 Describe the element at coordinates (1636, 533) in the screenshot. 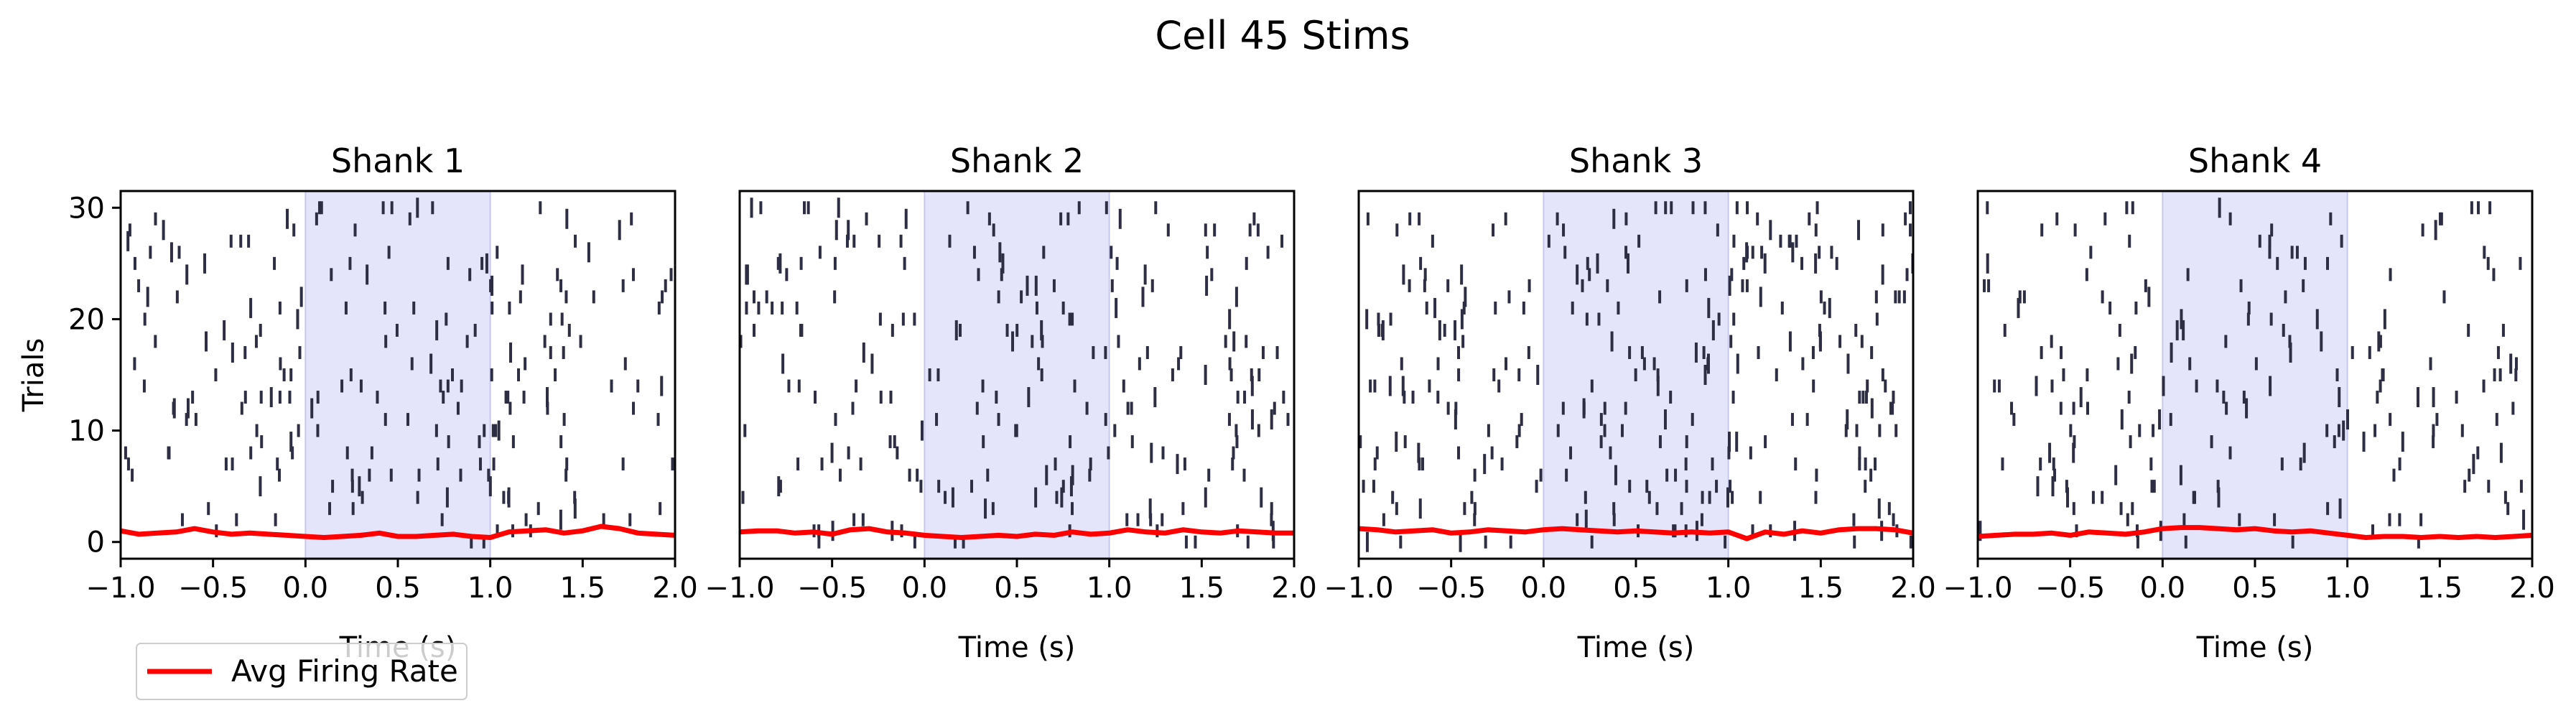

I see `avg-firing-rate-line` at that location.